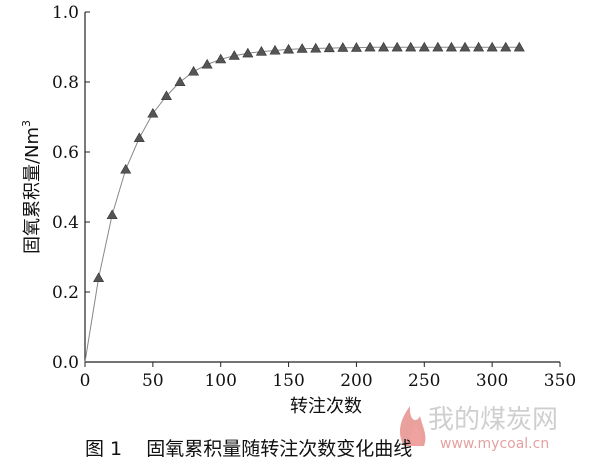  I want to click on y-tick-label: 0.8, so click(65, 83).